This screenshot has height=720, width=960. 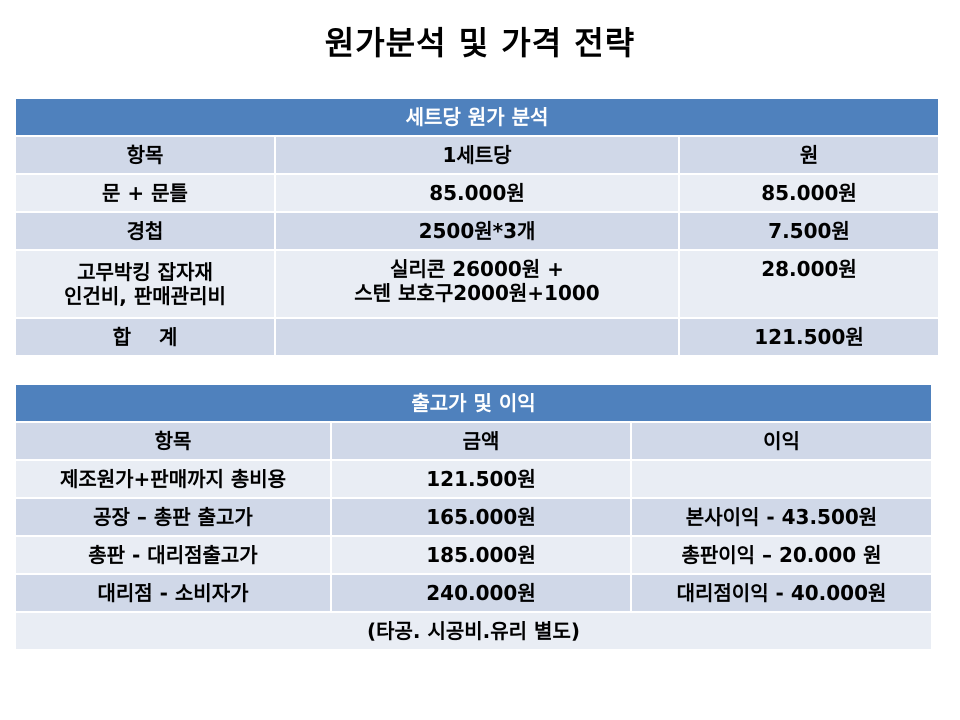 I want to click on profit-cell: 총판이익 – 20.000 원, so click(x=781, y=555).